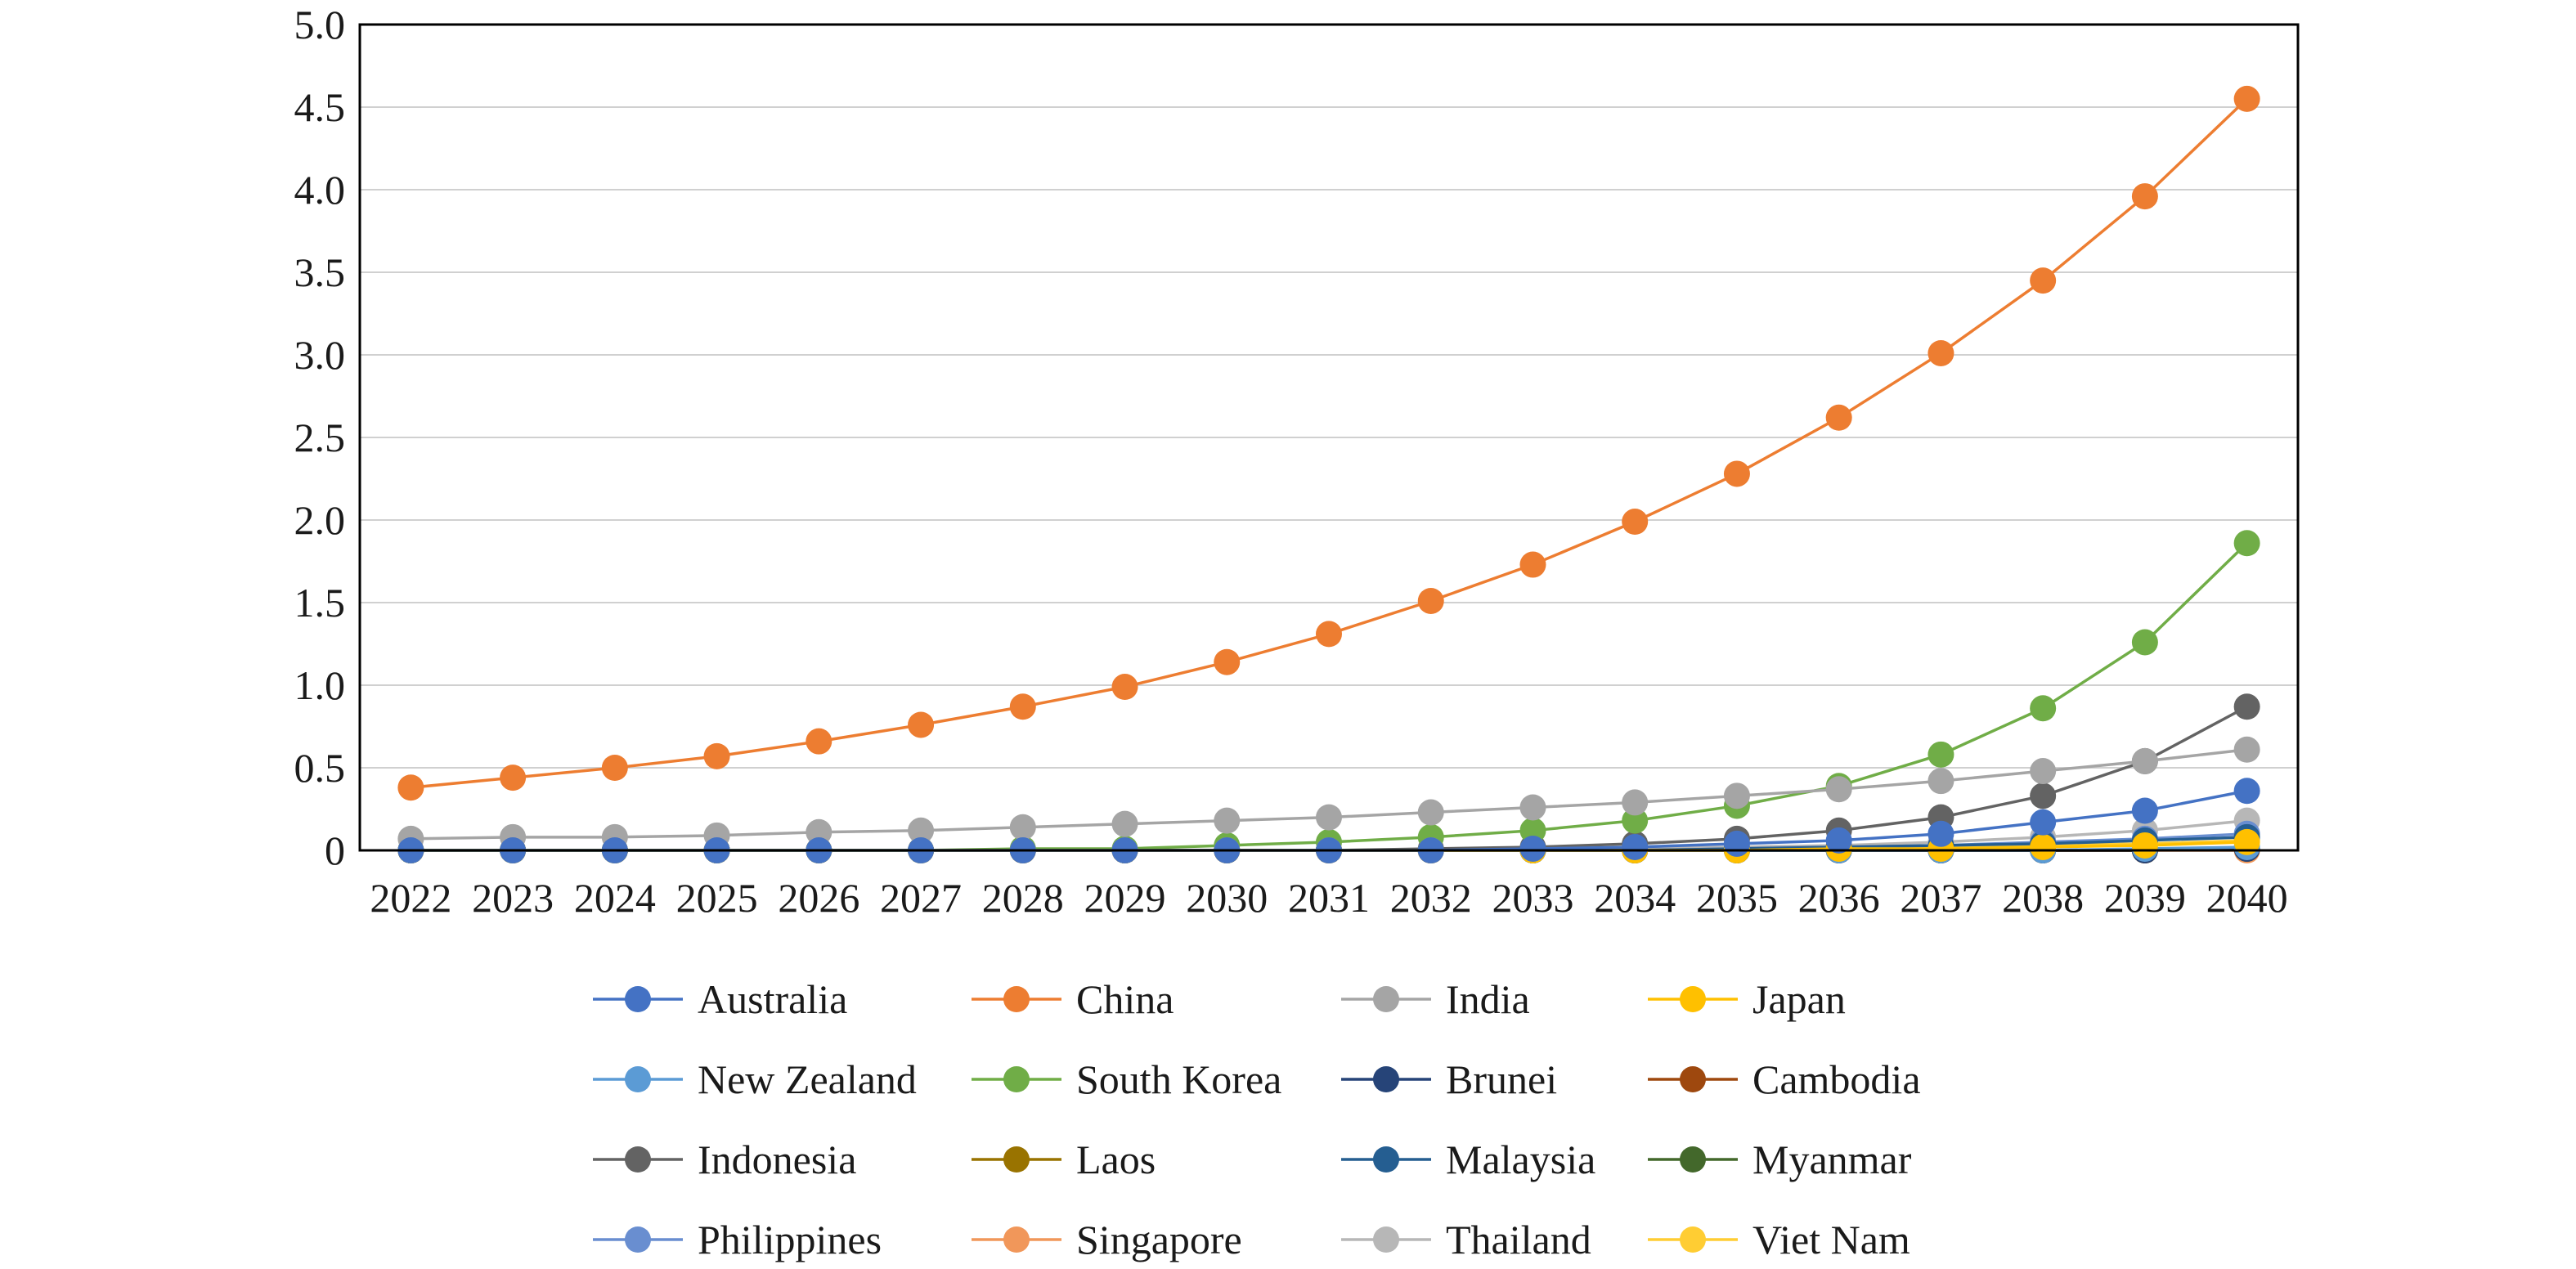 This screenshot has height=1269, width=2576. I want to click on y-tick-label: 0.5, so click(320, 768).